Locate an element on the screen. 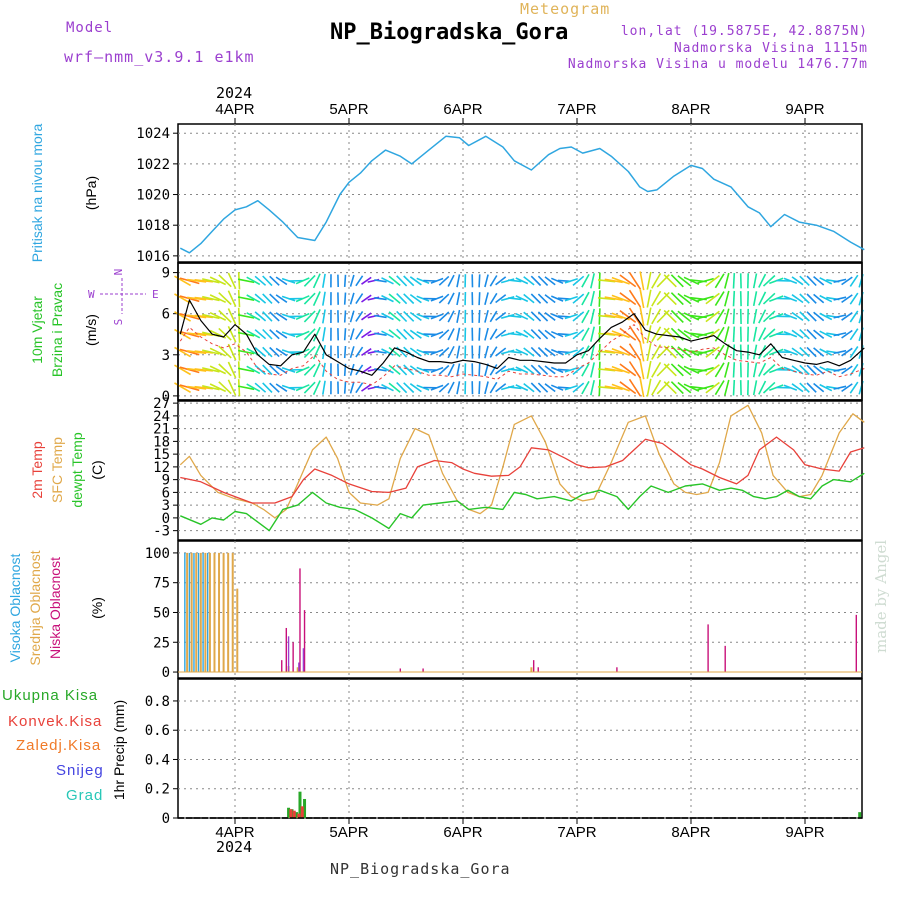  y-tick-label: 100 is located at coordinates (157, 554).